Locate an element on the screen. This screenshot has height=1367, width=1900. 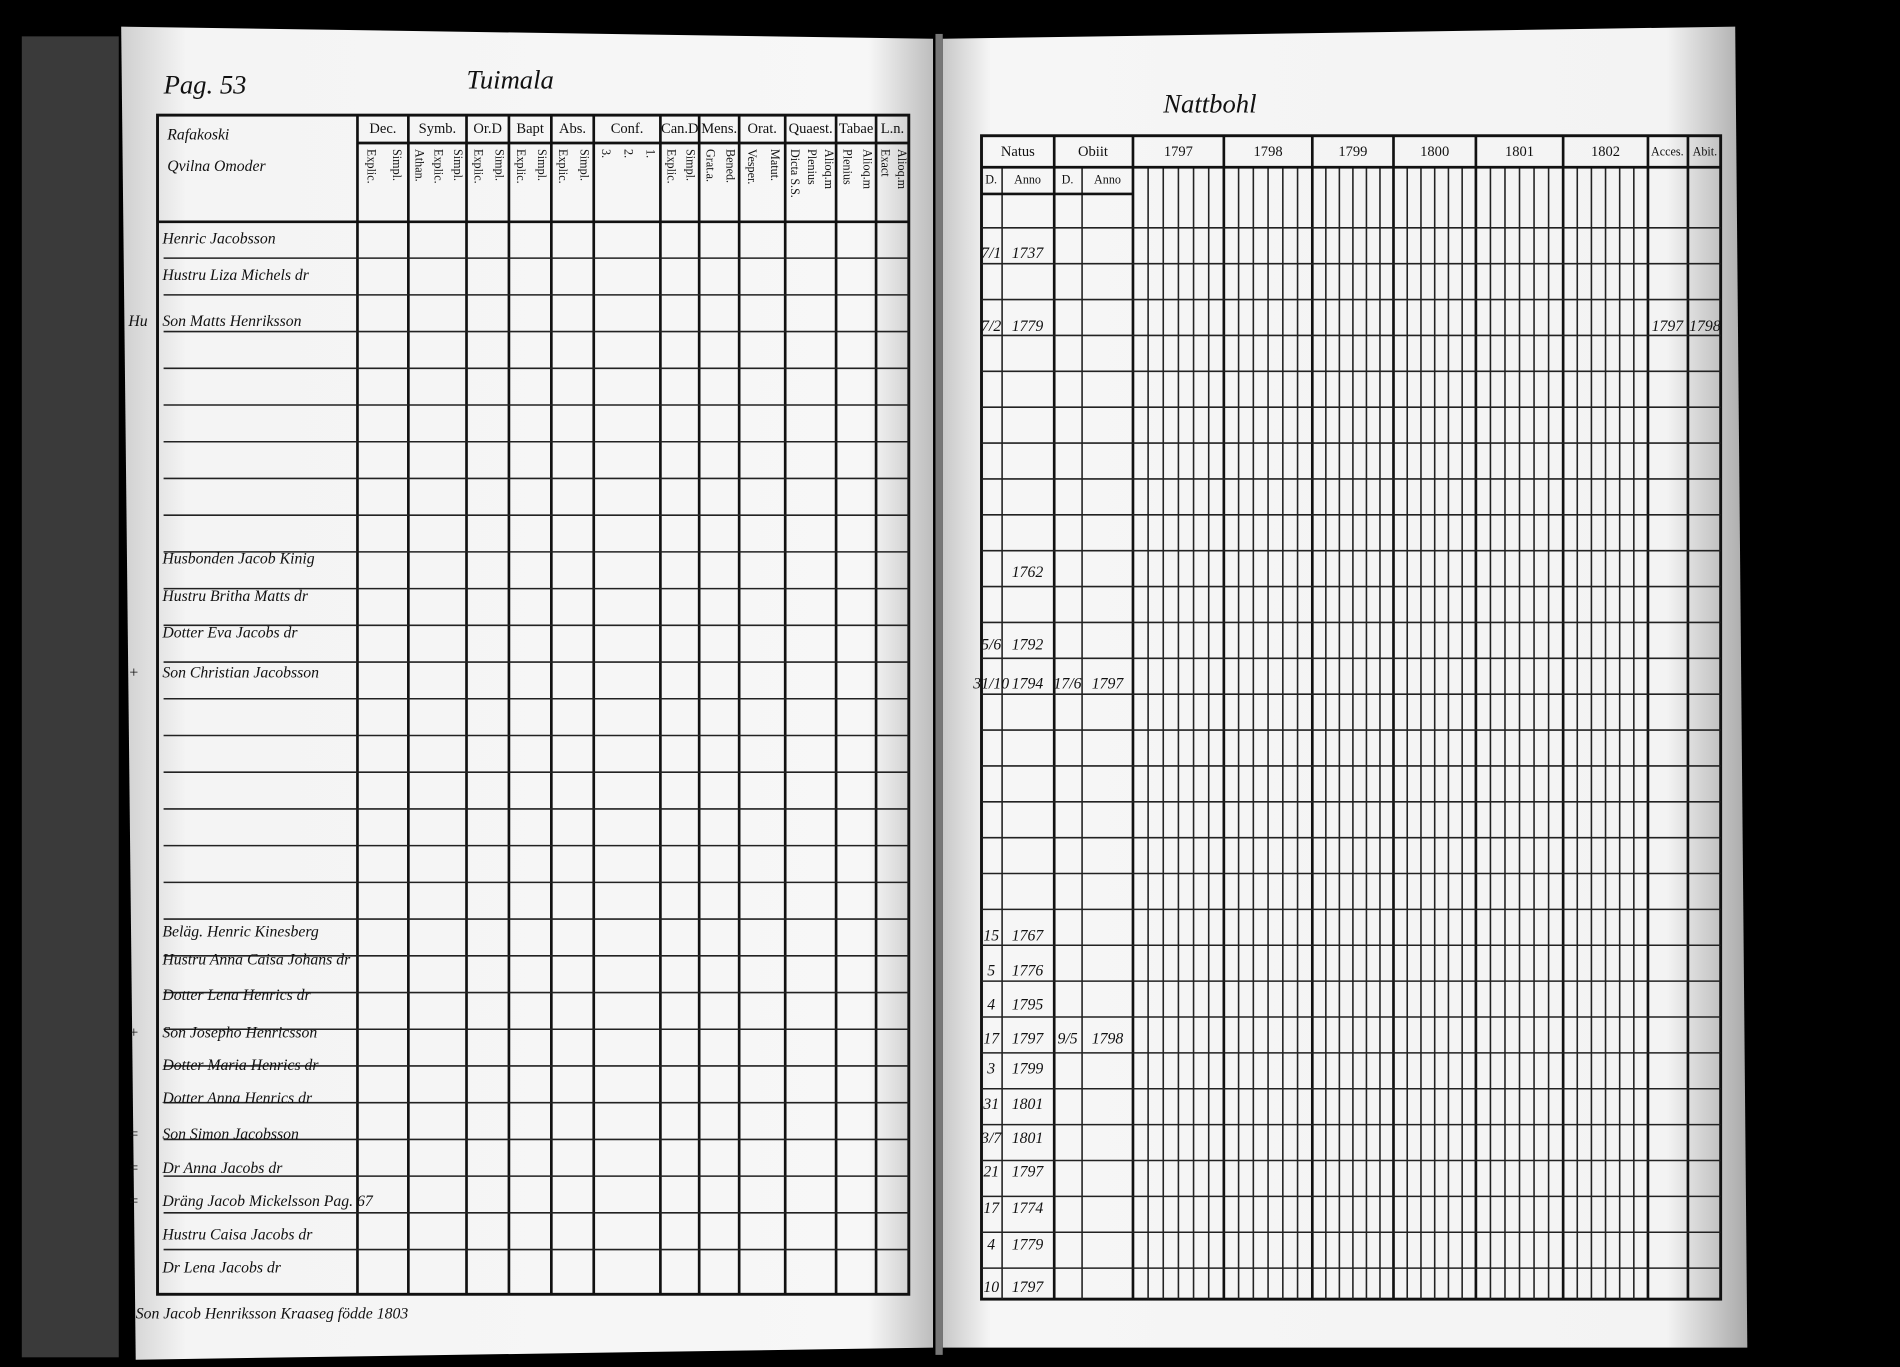
year-header: 1797 is located at coordinates (1178, 152).